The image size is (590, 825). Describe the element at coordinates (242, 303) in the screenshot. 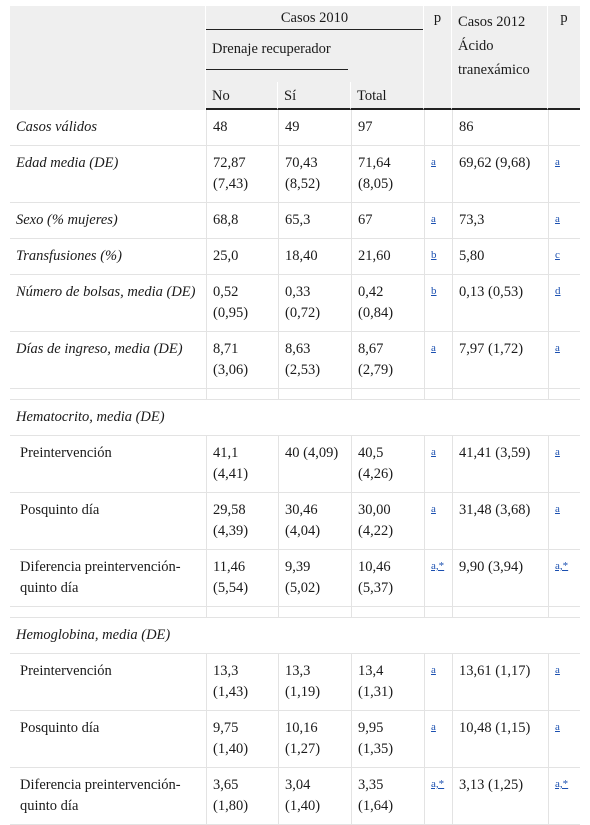

I see `cell-no: 0,52 (0,95)` at that location.